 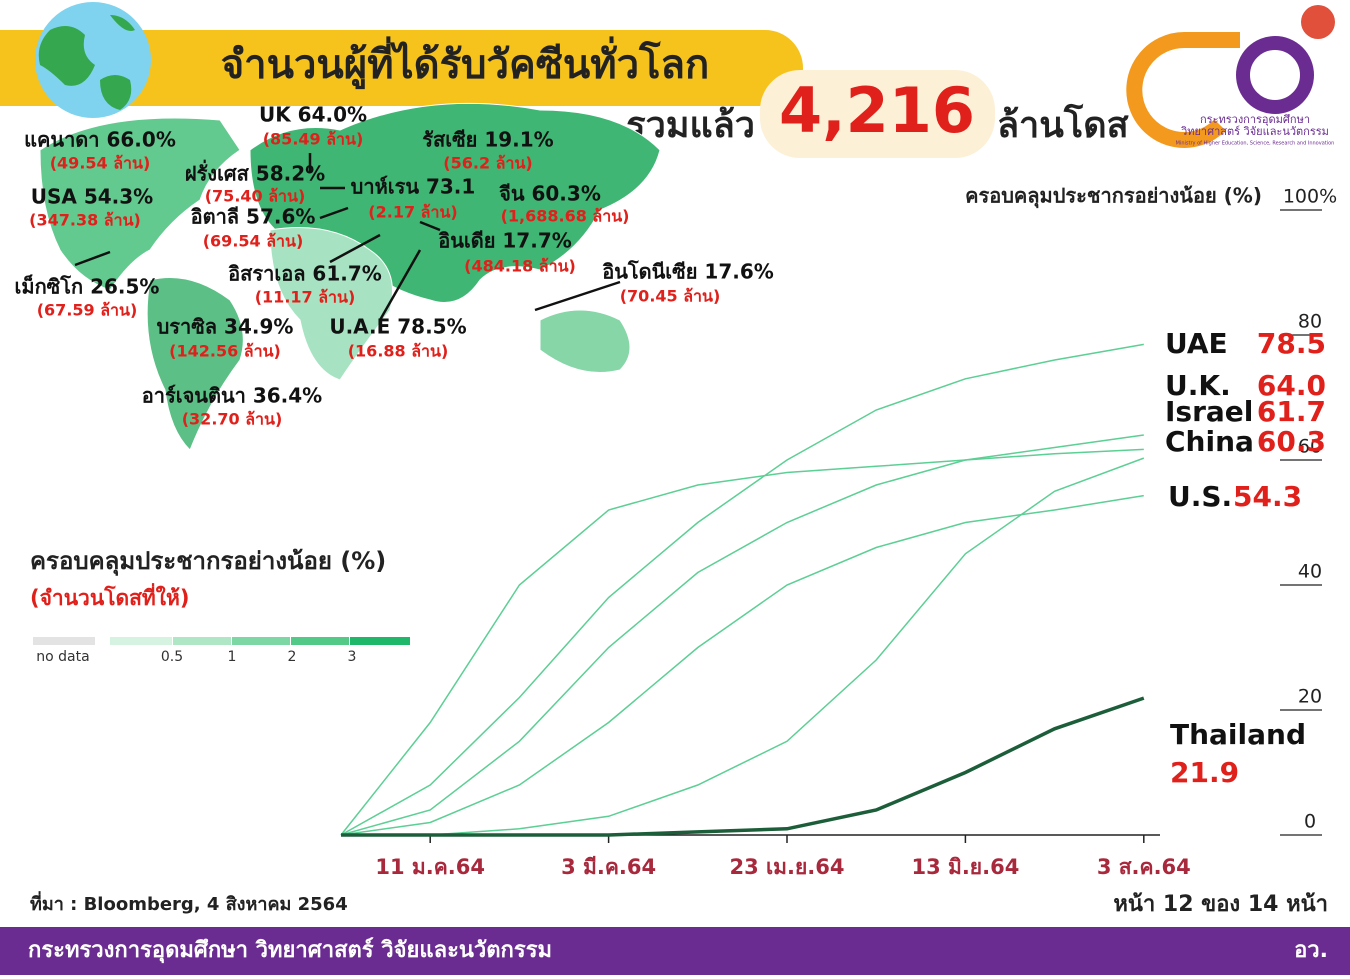 I want to click on country-label: อิตาลี 57.6%, so click(x=253, y=217).